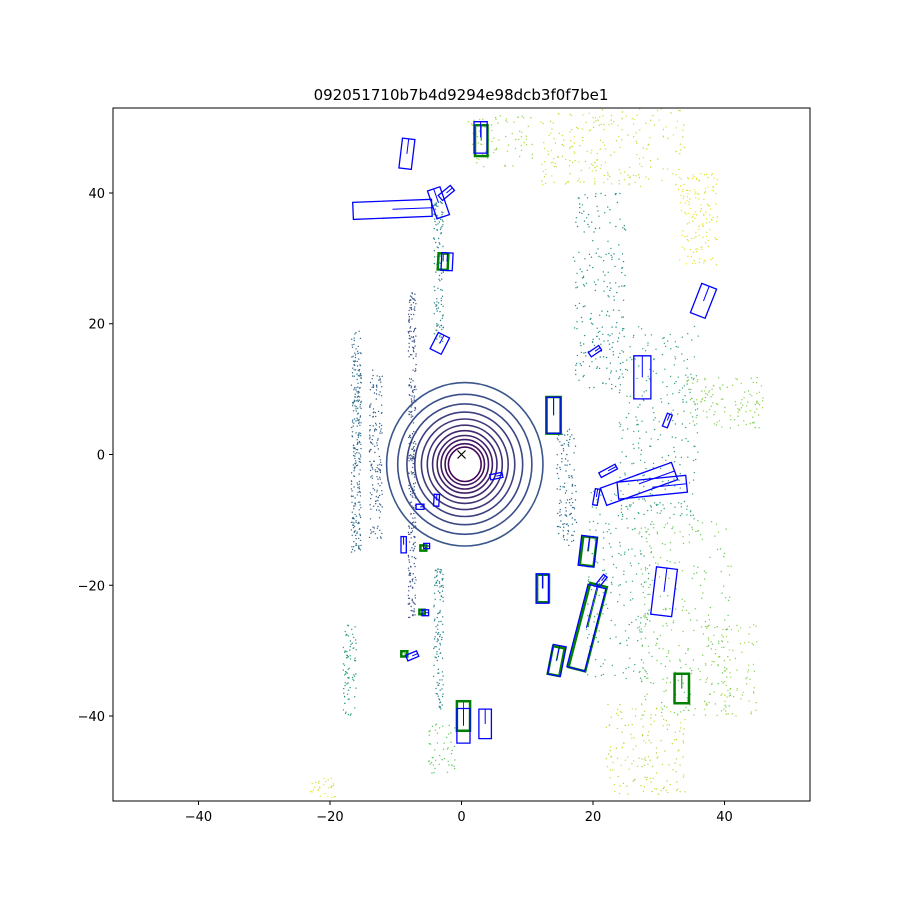 Image resolution: width=900 pixels, height=900 pixels. Describe the element at coordinates (91, 586) in the screenshot. I see `y-tick-label: −20` at that location.